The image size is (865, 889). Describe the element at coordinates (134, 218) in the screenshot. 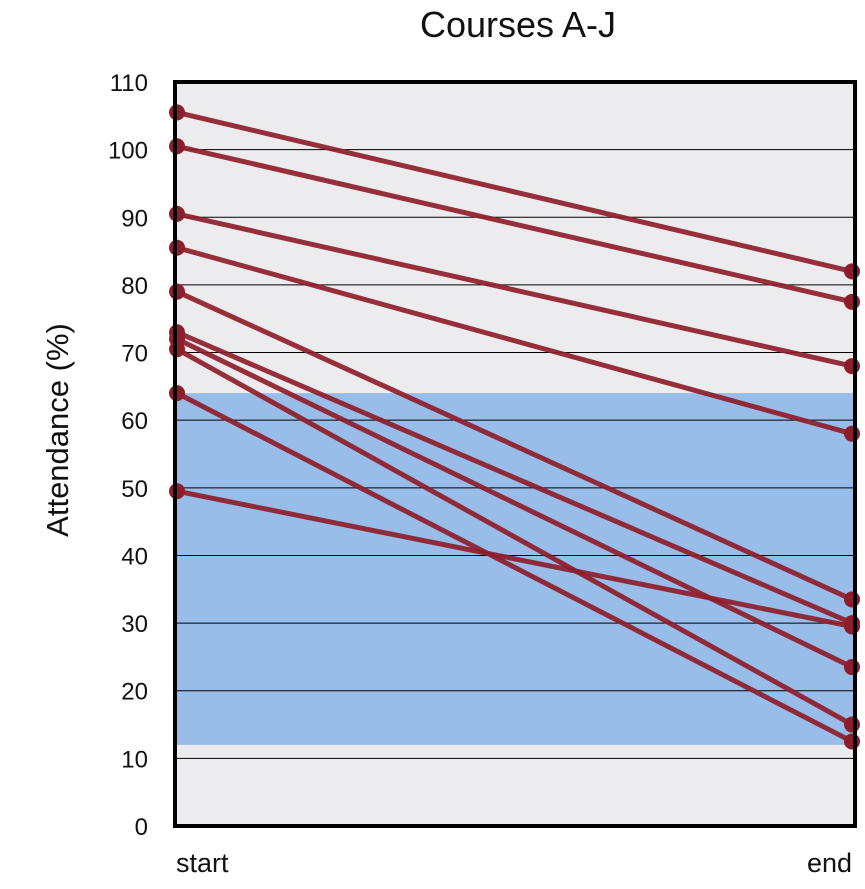

I see `y-tick-label: 90` at that location.